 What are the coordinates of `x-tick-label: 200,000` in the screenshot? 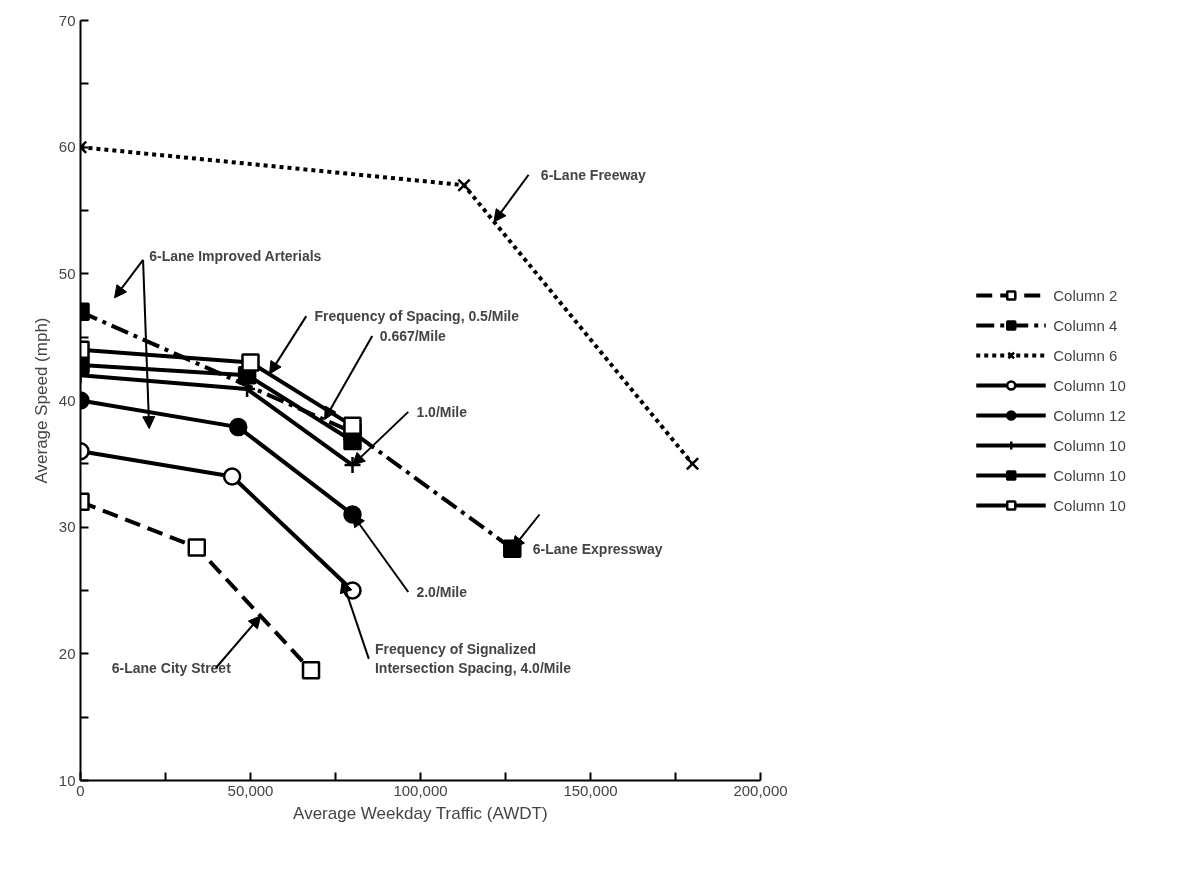 It's located at (760, 790).